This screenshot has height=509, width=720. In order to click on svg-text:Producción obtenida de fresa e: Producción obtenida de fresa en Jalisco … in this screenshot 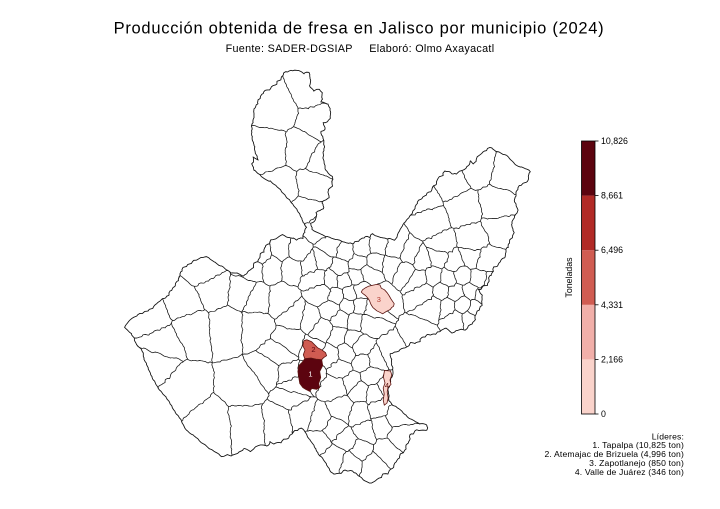, I will do `click(359, 29)`.